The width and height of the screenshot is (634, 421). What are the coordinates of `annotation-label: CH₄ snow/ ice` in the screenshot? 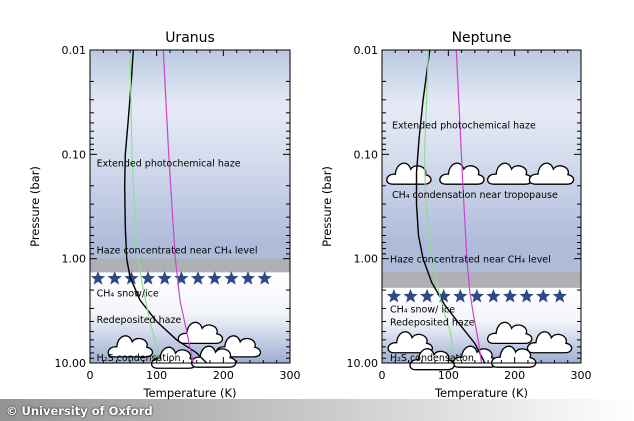 It's located at (422, 309).